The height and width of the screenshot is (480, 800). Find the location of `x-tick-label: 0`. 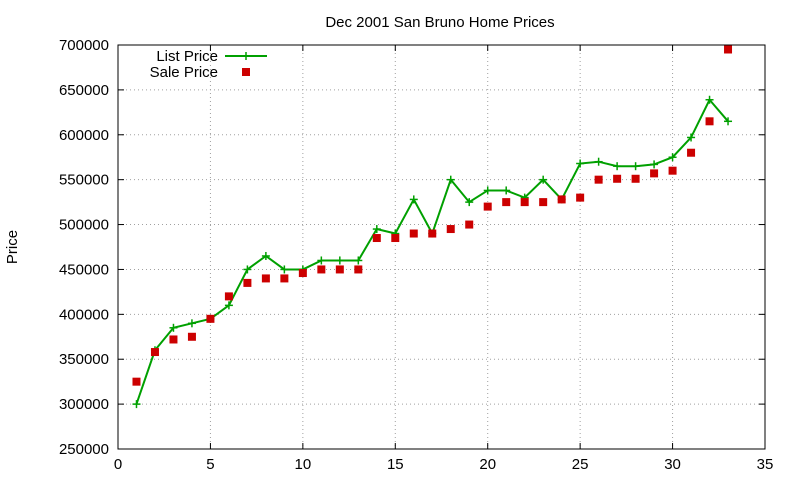

x-tick-label: 0 is located at coordinates (118, 464).